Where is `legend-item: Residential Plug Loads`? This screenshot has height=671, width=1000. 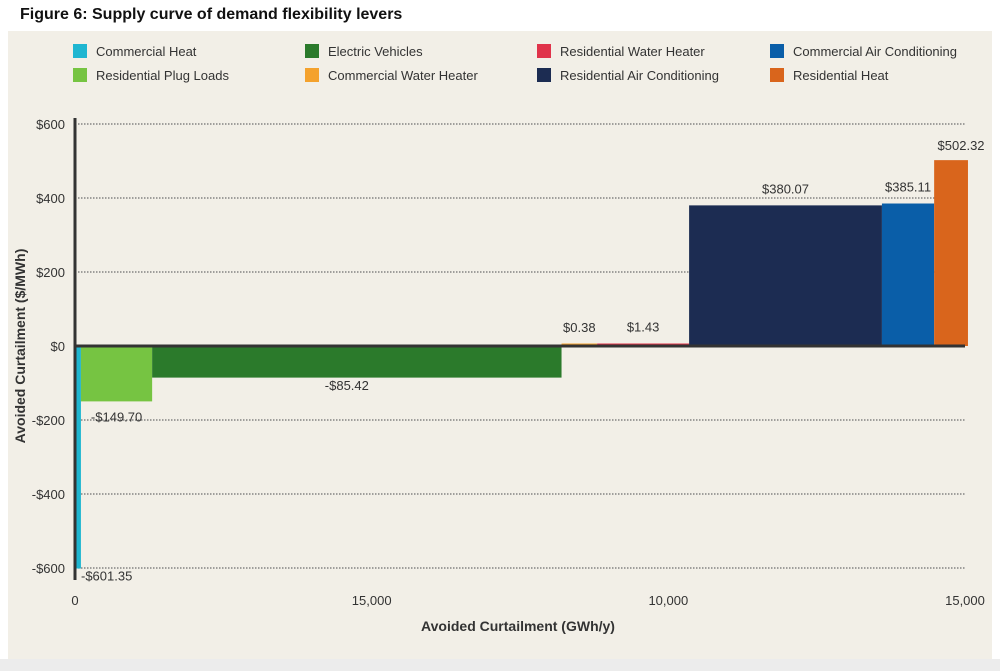
legend-item: Residential Plug Loads is located at coordinates (151, 75).